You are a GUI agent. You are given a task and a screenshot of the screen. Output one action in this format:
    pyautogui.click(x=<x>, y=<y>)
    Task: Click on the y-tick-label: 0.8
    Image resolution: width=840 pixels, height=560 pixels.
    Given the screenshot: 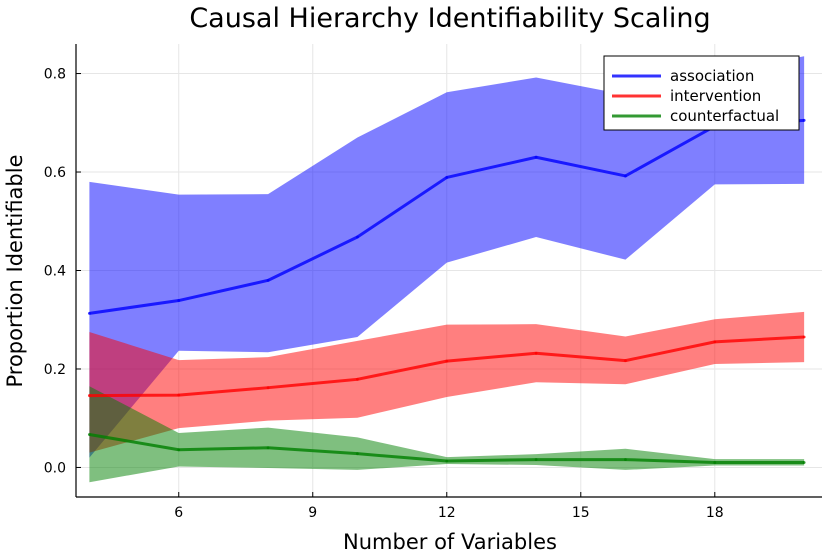 What is the action you would take?
    pyautogui.click(x=55, y=75)
    